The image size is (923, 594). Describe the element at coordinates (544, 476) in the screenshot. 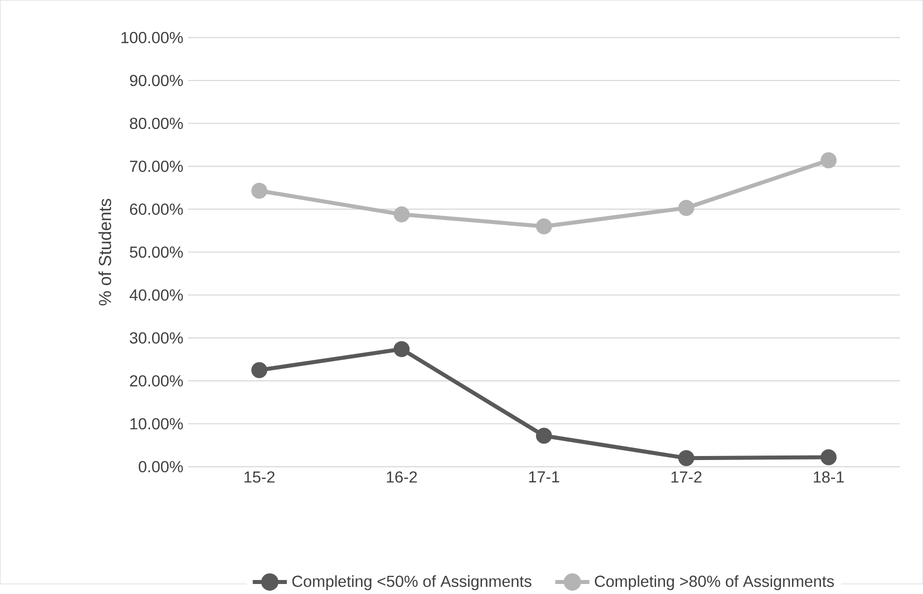

I see `x-tick-label: 17-1` at that location.